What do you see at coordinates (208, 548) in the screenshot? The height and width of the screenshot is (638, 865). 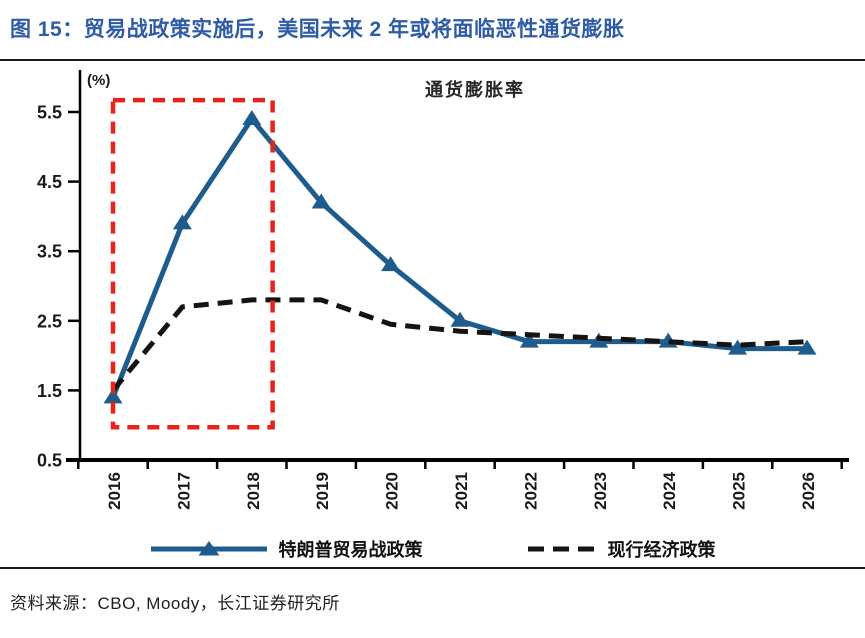 I see `trump-series-line-swatch-icon` at bounding box center [208, 548].